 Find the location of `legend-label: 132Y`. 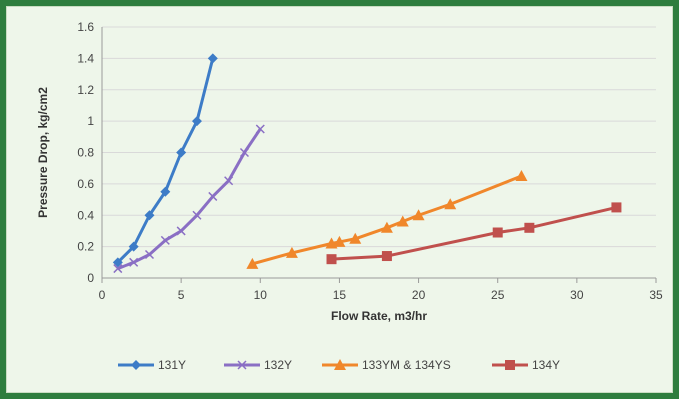

legend-label: 132Y is located at coordinates (278, 365).